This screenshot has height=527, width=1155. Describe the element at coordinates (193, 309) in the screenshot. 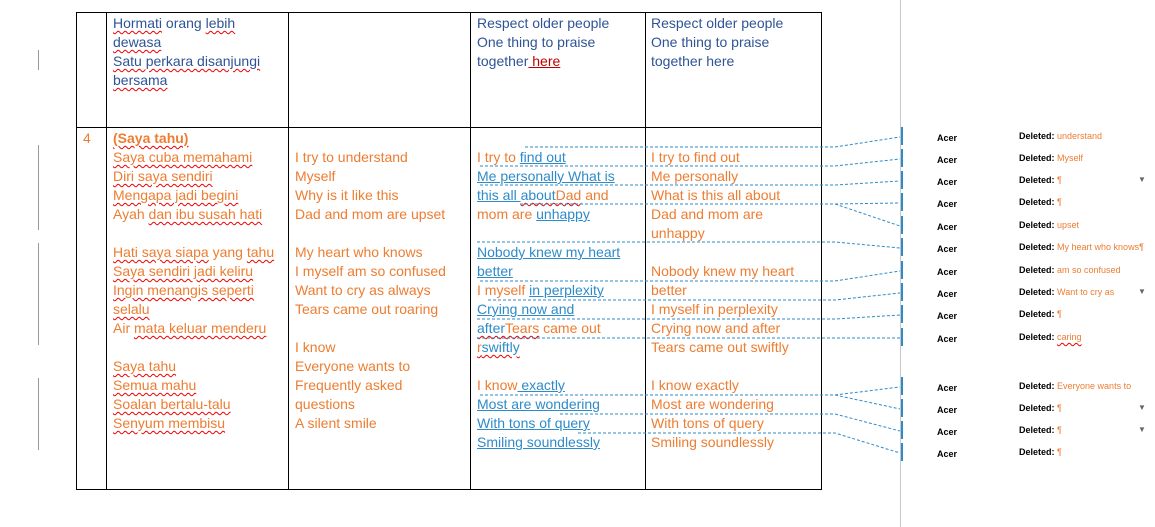

I see `text-line: selalu` at that location.